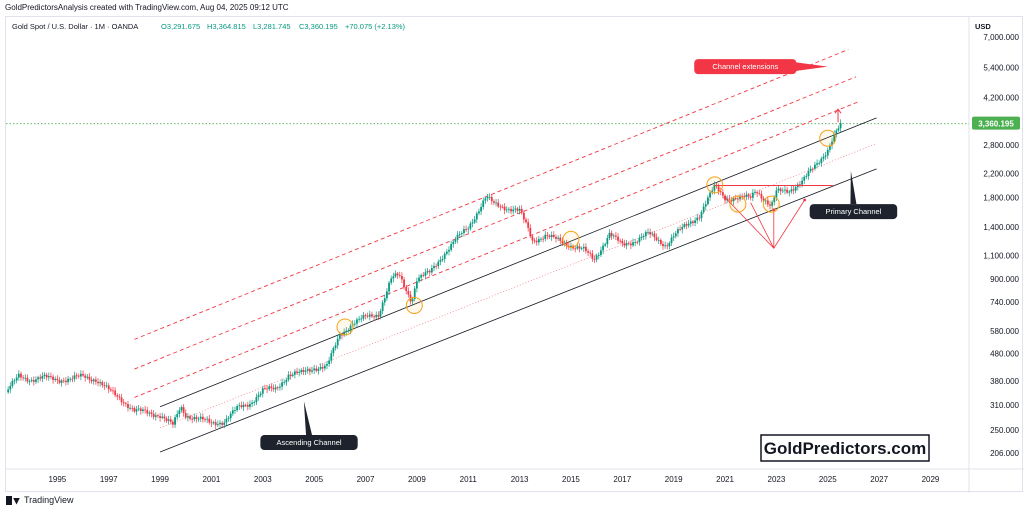 The width and height of the screenshot is (1024, 511). What do you see at coordinates (725, 479) in the screenshot?
I see `x-tick-label: 2021` at bounding box center [725, 479].